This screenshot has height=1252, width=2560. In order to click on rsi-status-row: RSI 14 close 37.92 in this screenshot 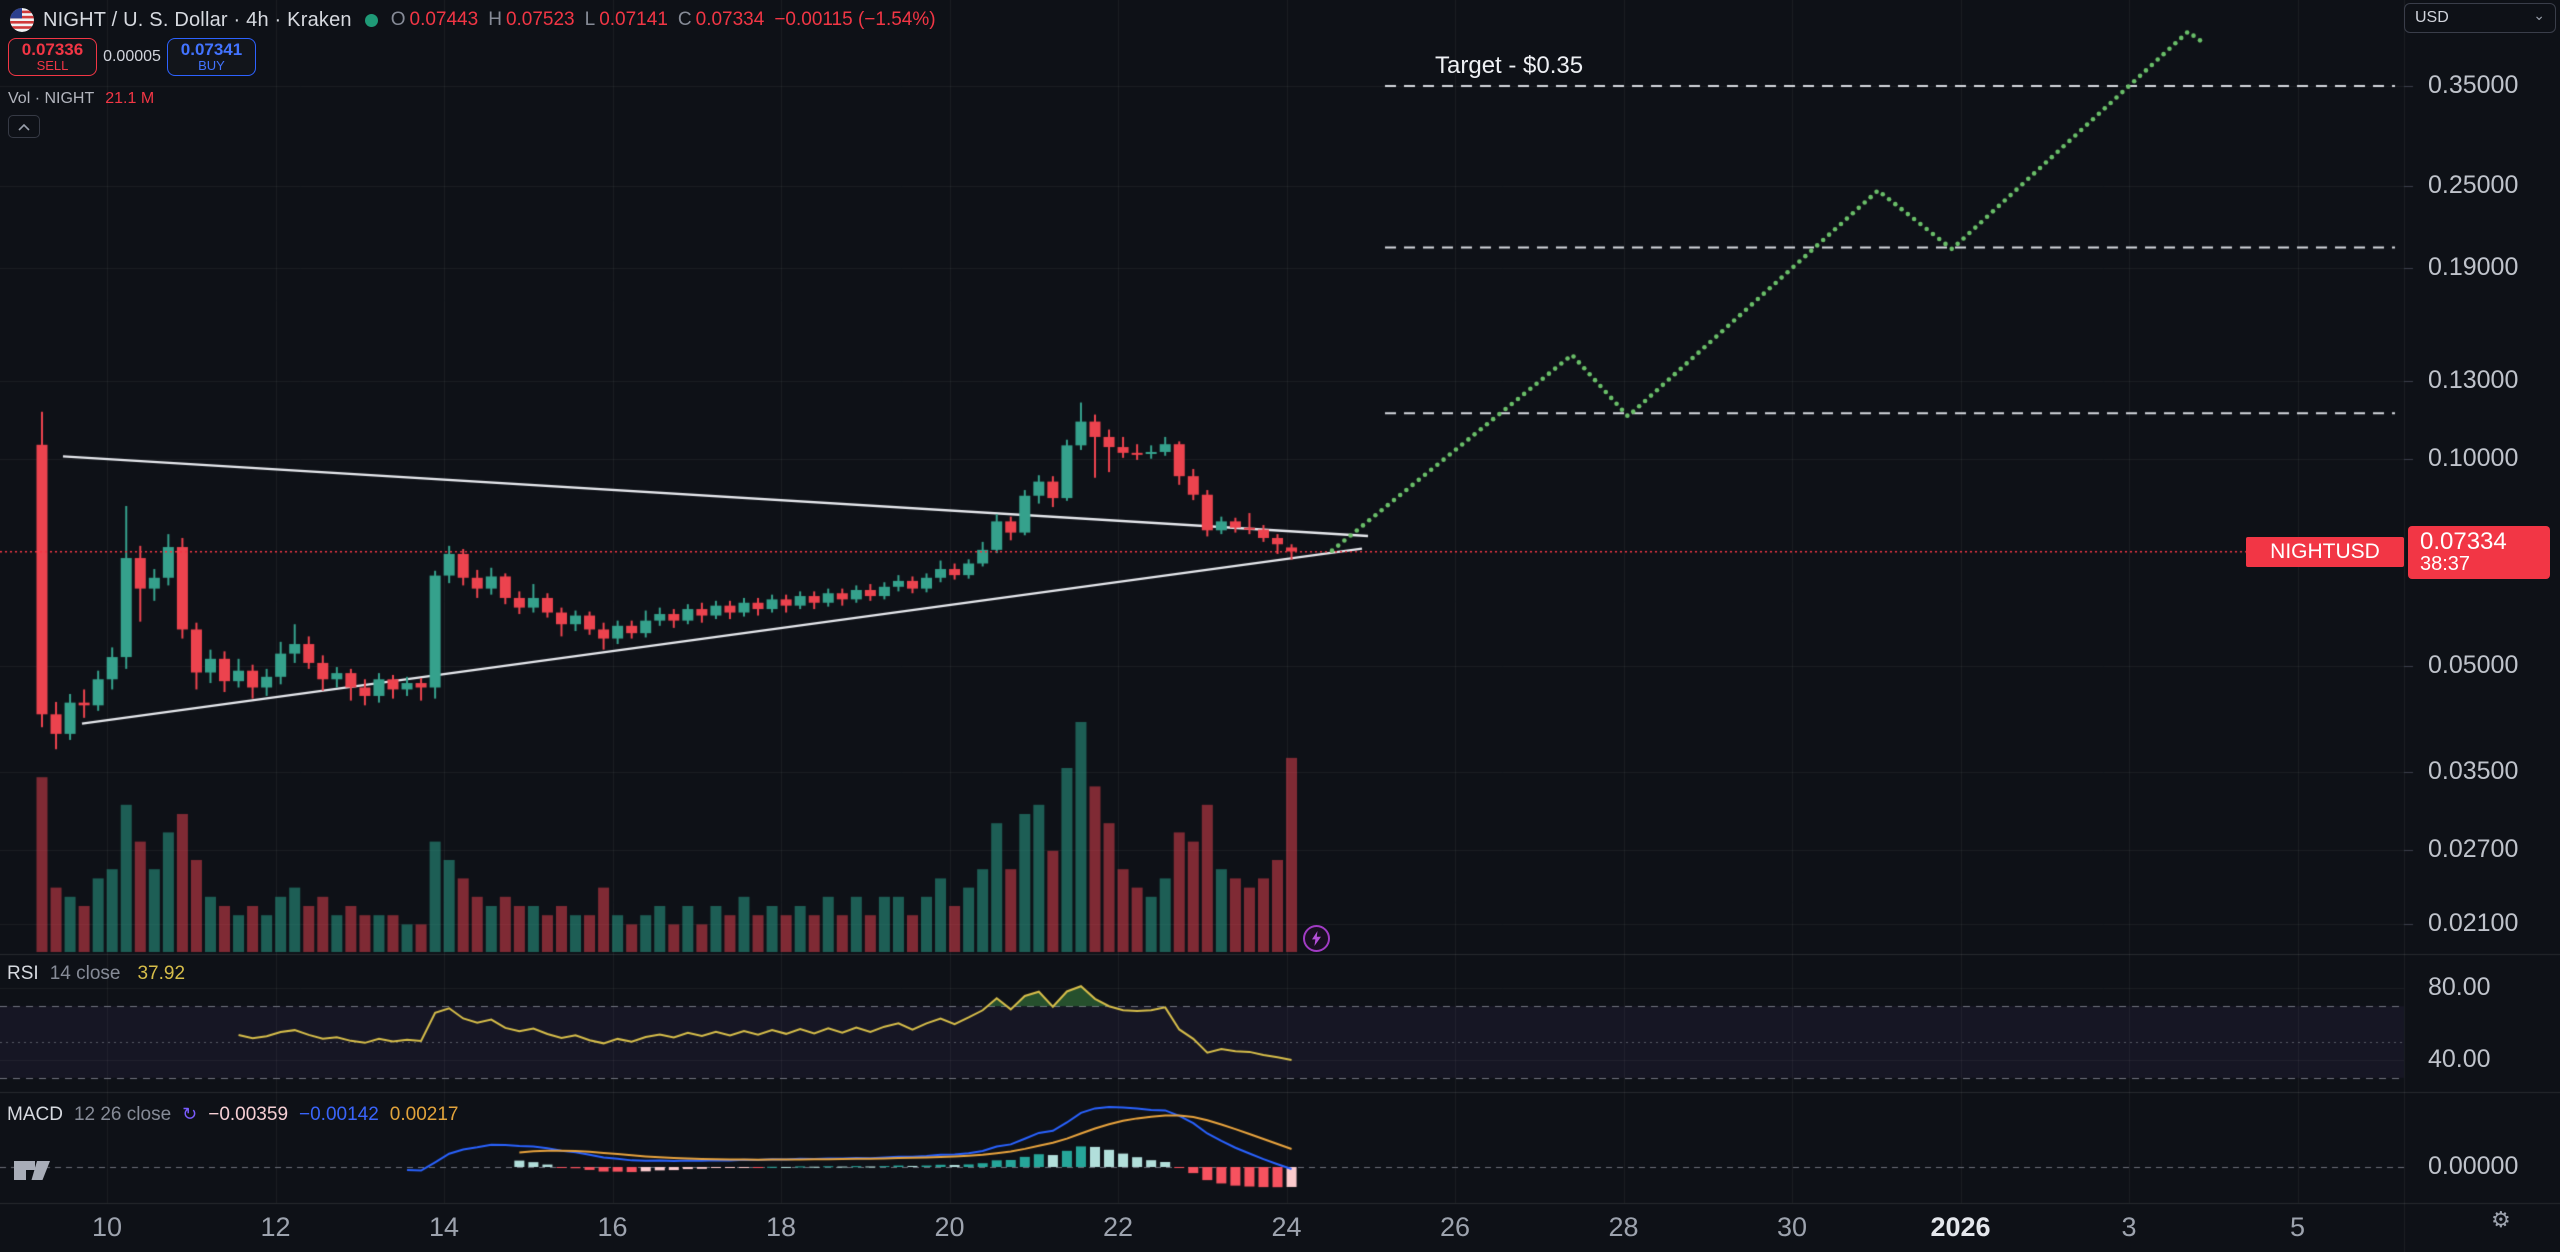, I will do `click(96, 974)`.